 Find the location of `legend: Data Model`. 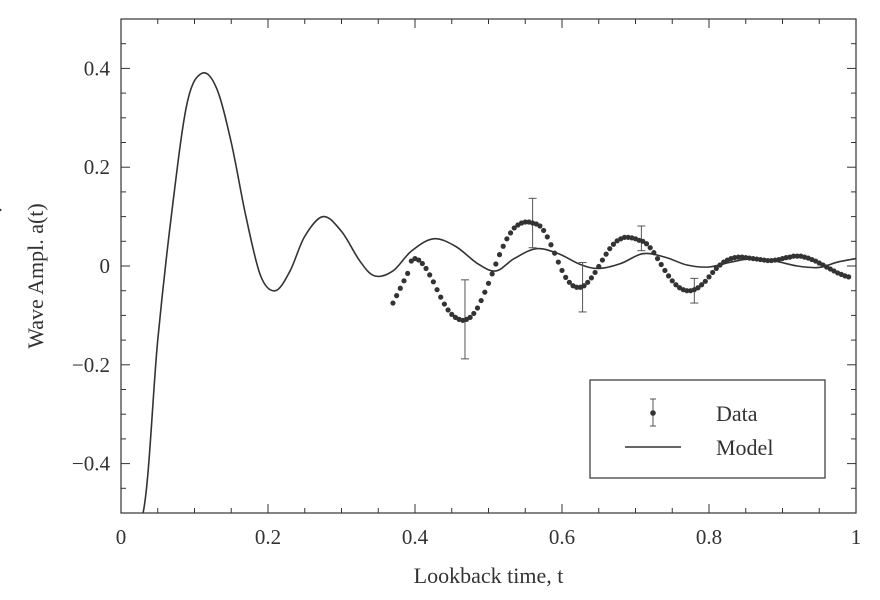

legend: Data Model is located at coordinates (707, 429).